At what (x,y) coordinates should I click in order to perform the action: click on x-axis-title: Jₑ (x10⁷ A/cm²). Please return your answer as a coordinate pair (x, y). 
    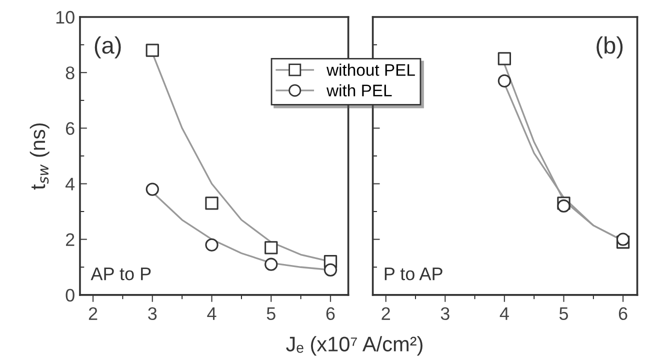
    Looking at the image, I should click on (354, 346).